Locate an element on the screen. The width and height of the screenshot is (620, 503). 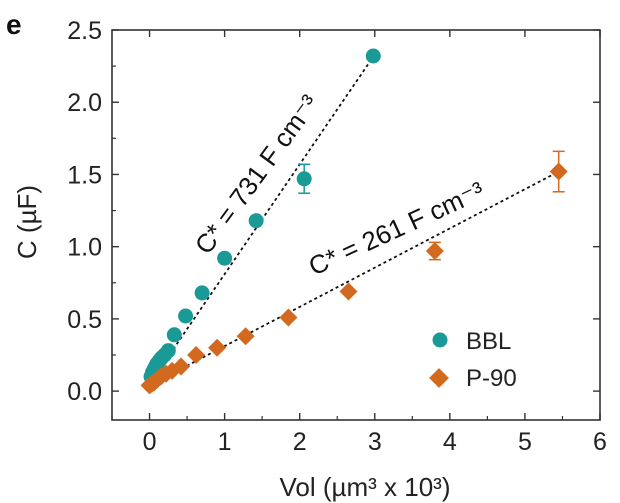
y-tick-label: 2.0 is located at coordinates (84, 103).